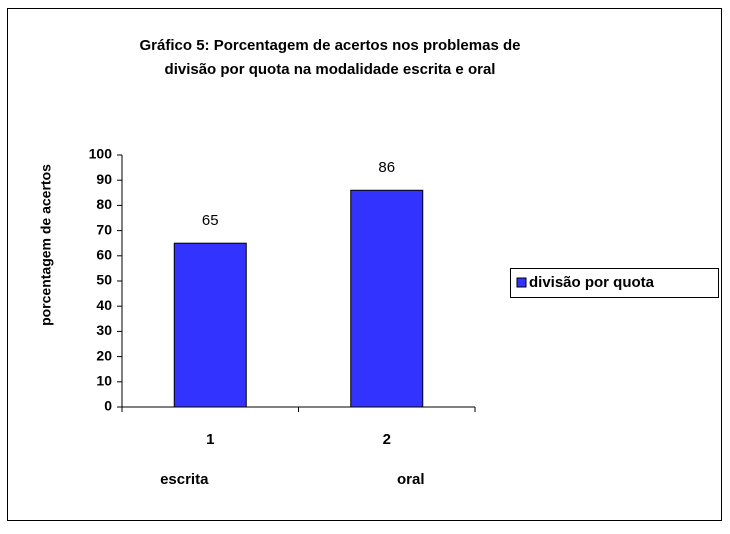  Describe the element at coordinates (104, 280) in the screenshot. I see `y-tick-label: 50` at that location.